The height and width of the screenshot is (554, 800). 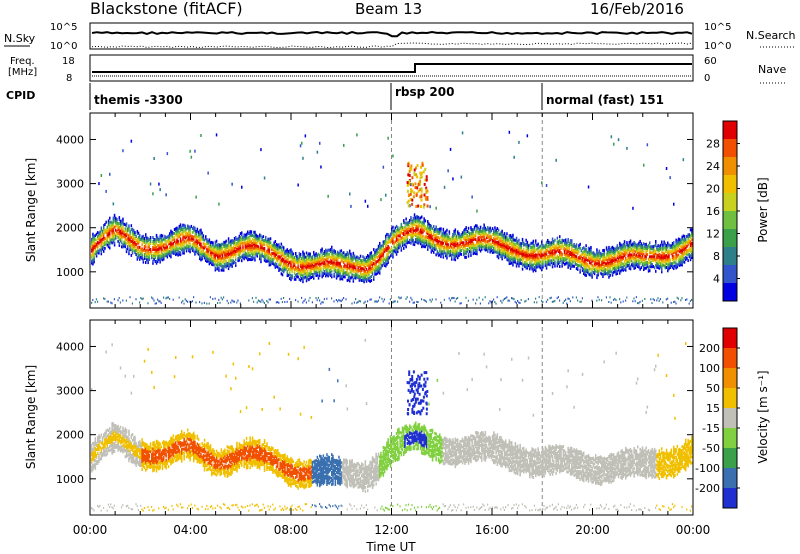 What do you see at coordinates (68, 61) in the screenshot?
I see `freq-tick-high: 18` at bounding box center [68, 61].